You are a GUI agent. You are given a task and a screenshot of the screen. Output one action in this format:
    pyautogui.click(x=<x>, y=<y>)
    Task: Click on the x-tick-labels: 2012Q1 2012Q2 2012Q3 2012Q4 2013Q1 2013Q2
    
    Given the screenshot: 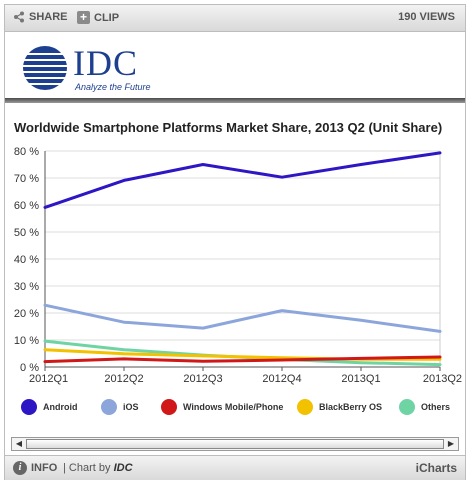 What is the action you would take?
    pyautogui.click(x=245, y=379)
    